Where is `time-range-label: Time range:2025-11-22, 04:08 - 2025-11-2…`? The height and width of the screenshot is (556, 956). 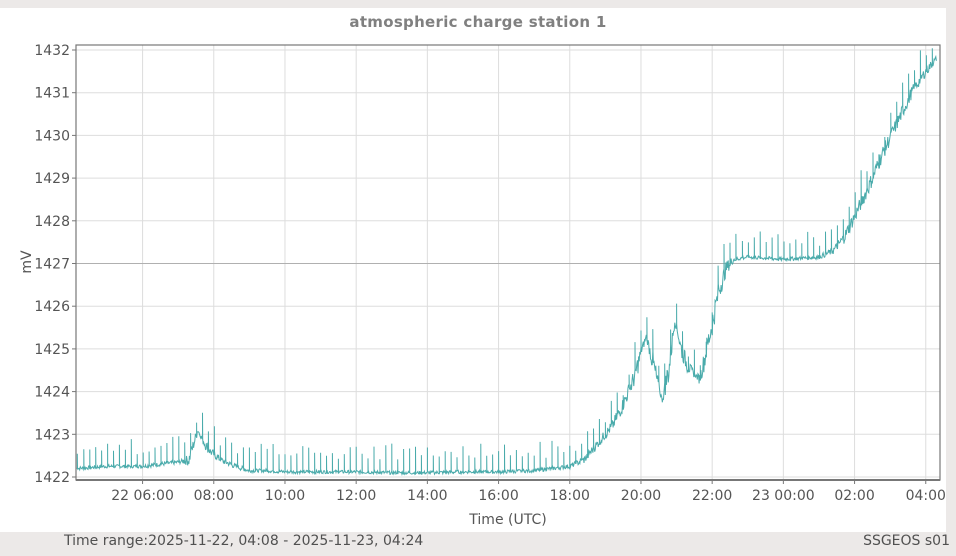 time-range-label: Time range:2025-11-22, 04:08 - 2025-11-2… is located at coordinates (244, 541).